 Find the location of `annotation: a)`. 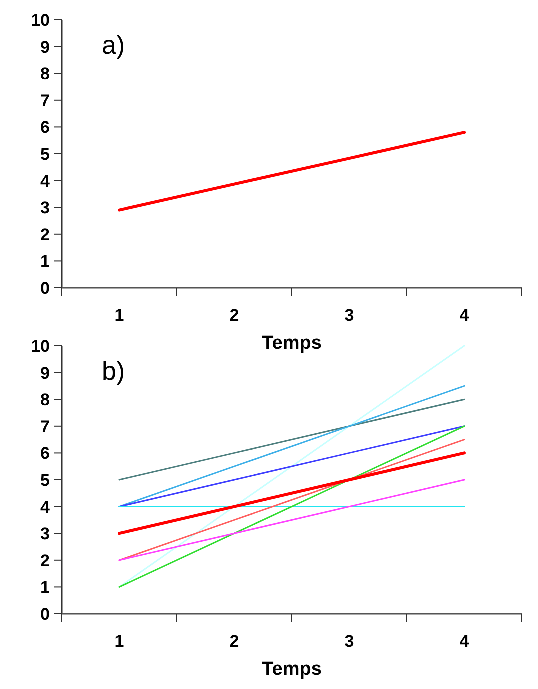

annotation: a) is located at coordinates (114, 45).